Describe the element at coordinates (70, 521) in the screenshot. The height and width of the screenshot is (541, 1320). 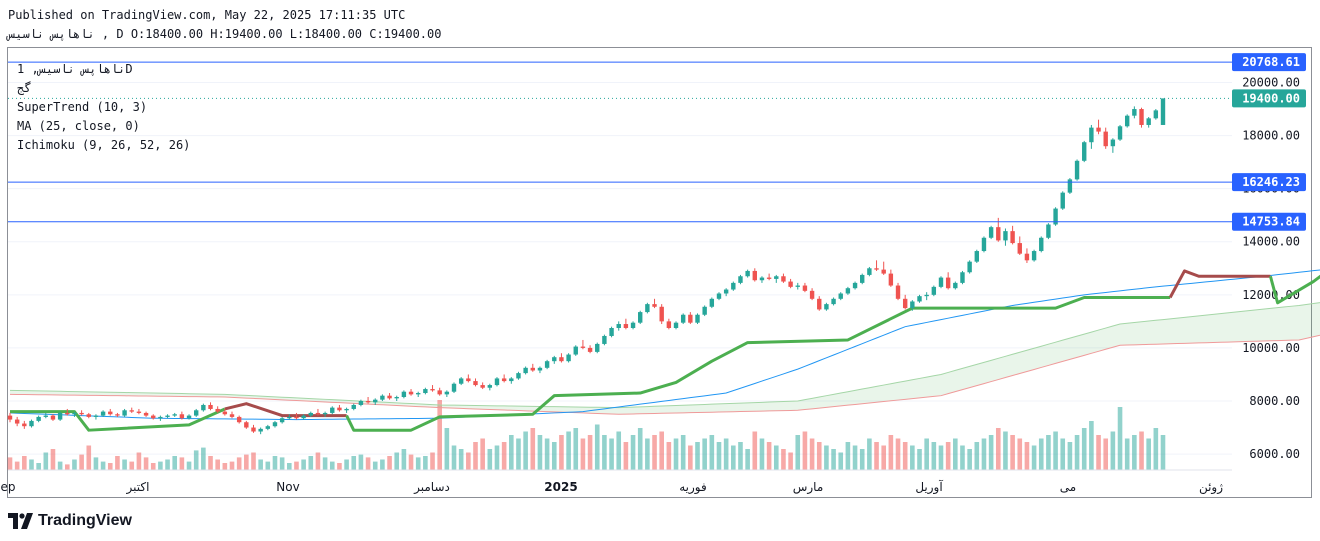
I see `tradingview-logo: TradingView` at that location.